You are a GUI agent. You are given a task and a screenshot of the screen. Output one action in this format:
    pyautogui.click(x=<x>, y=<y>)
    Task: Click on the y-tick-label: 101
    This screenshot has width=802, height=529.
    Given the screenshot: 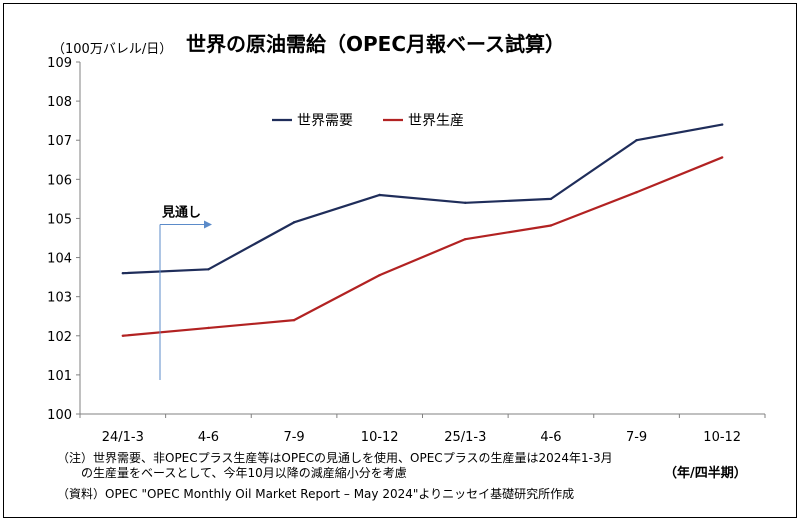 What is the action you would take?
    pyautogui.click(x=59, y=376)
    